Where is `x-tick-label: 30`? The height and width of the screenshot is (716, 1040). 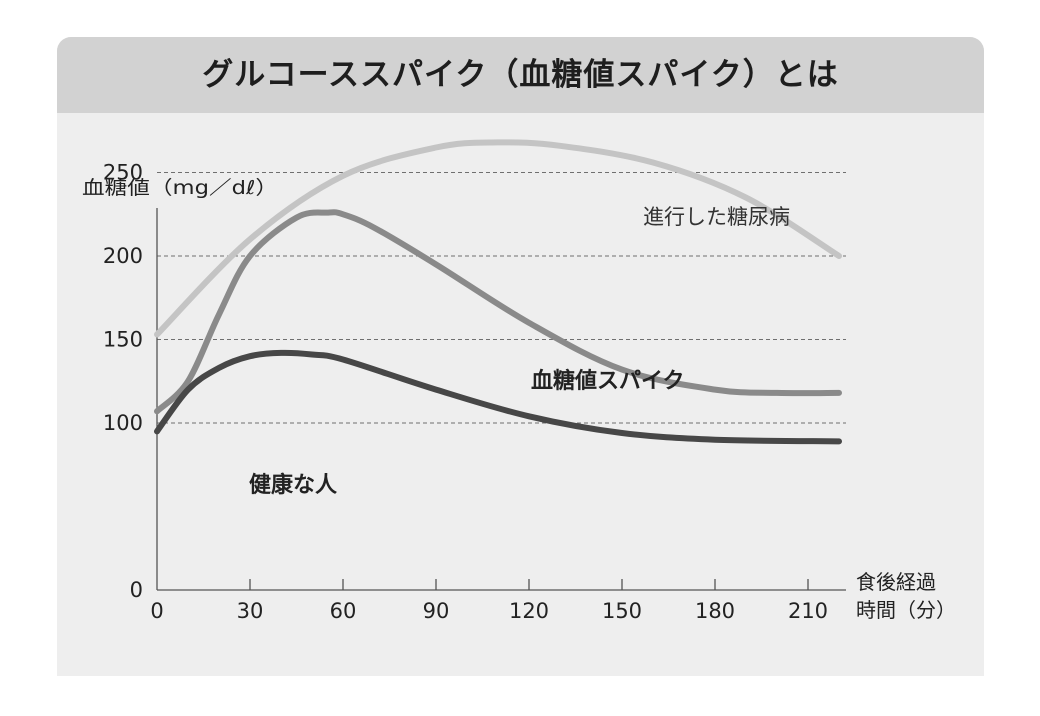 x-tick-label: 30 is located at coordinates (250, 611).